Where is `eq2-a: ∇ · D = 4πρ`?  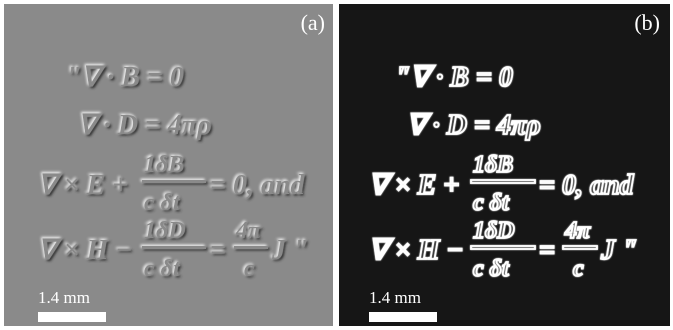
eq2-a: ∇ · D = 4πρ is located at coordinates (145, 125).